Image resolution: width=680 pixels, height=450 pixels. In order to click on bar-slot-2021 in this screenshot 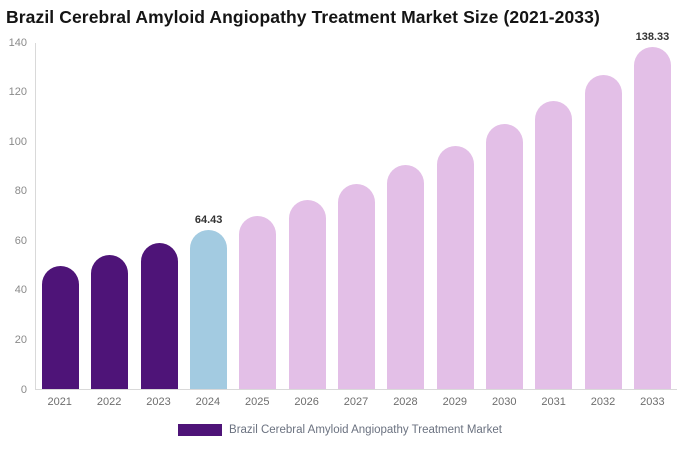, I will do `click(60, 216)`.